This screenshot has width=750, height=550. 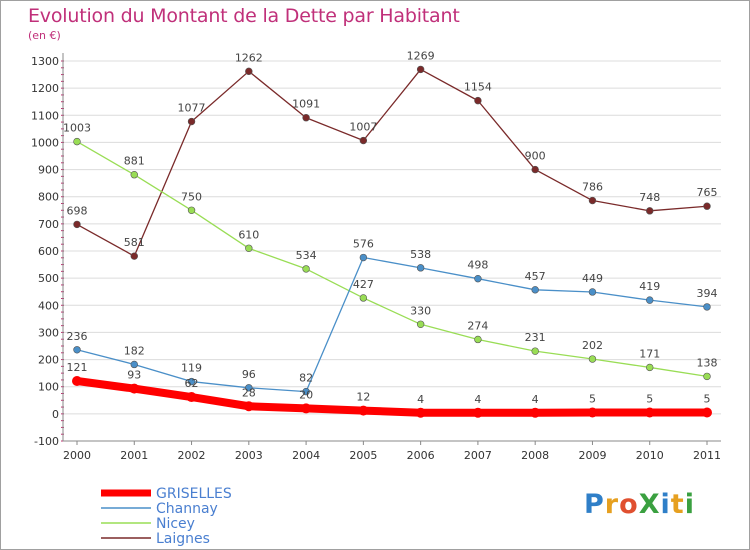 I want to click on data-label: 28, so click(x=249, y=392).